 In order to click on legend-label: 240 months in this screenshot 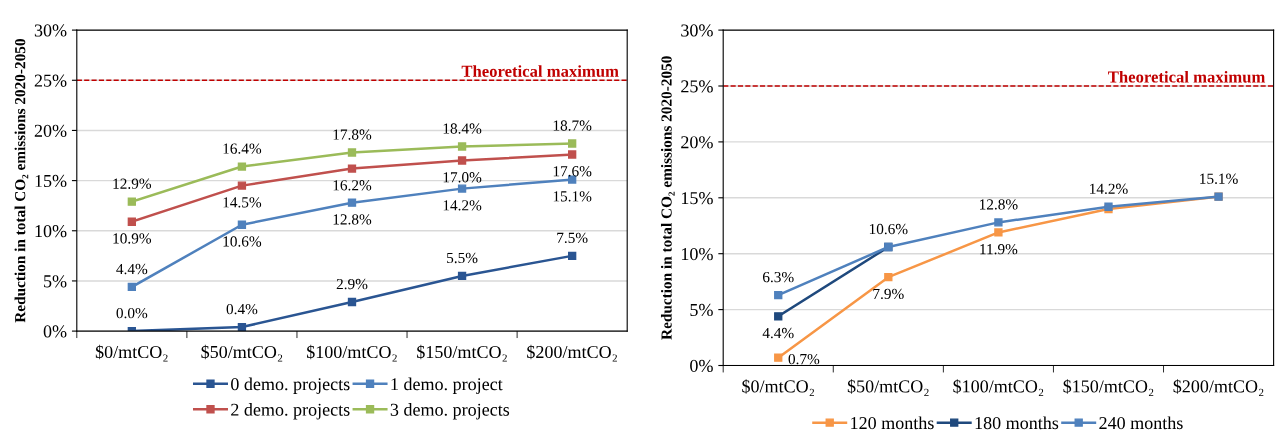, I will do `click(1141, 423)`.